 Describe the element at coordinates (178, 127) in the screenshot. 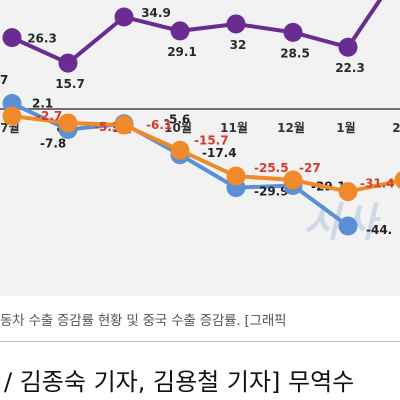

I see `x-tick-label: 10월` at that location.